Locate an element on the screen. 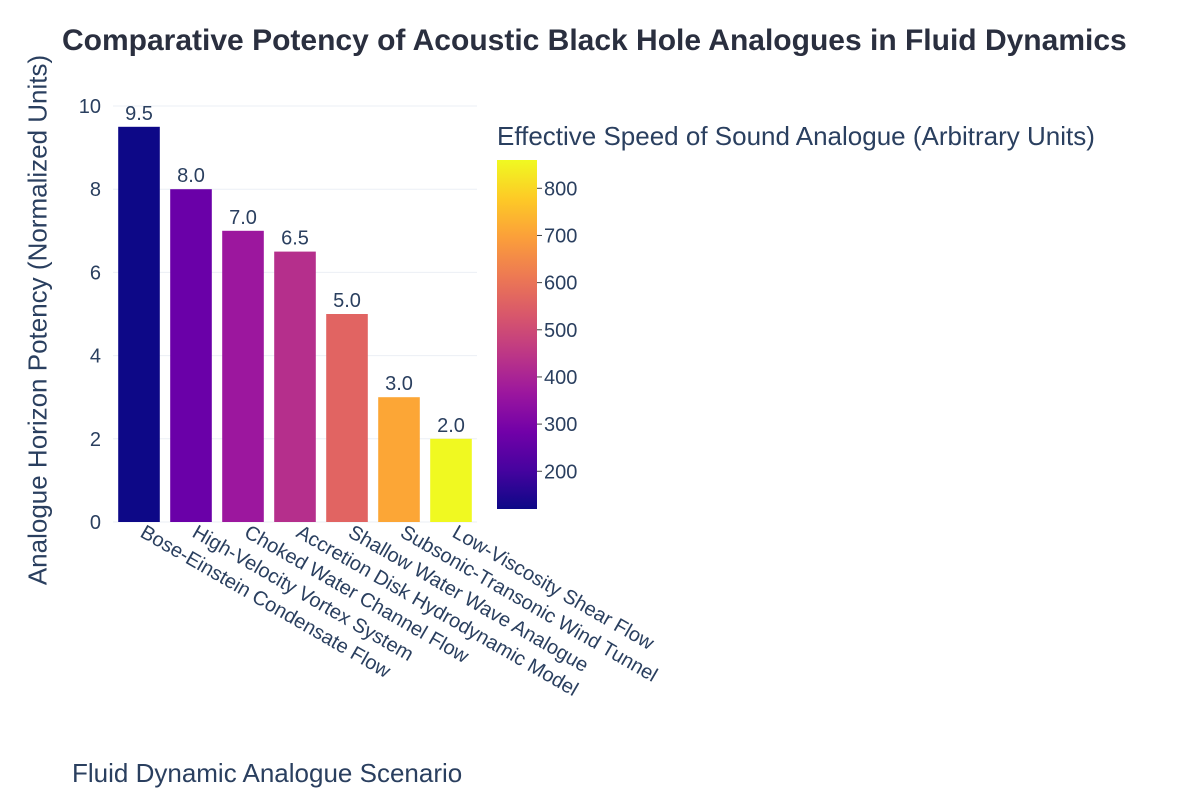 Image resolution: width=1200 pixels, height=800 pixels. data-label: 3.0 is located at coordinates (399, 384).